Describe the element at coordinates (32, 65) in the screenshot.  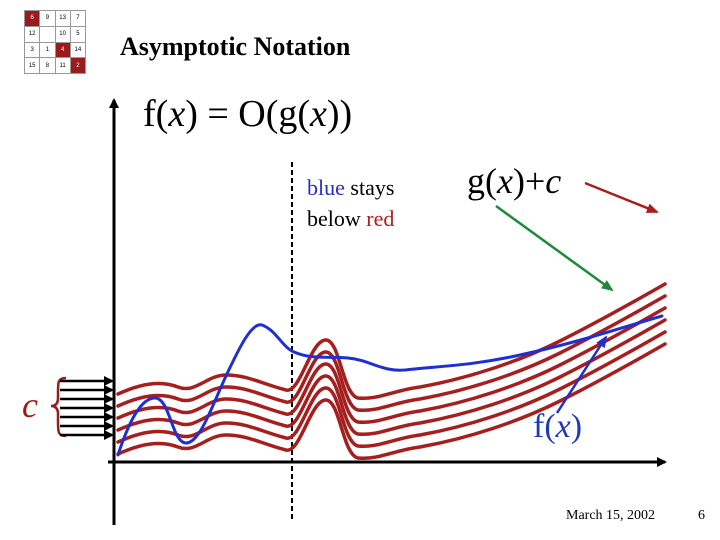
I see `logo-tile: 15` at that location.